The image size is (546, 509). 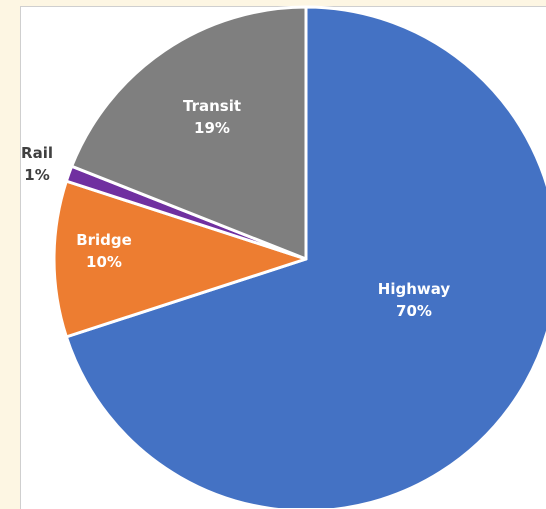 I want to click on slice-label-highway: Highway, so click(x=414, y=289).